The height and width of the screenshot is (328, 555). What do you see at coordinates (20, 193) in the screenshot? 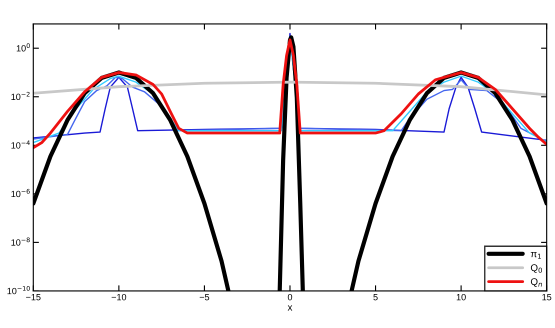
I see `y-tick-label: 10$^{−6}$` at bounding box center [20, 193].